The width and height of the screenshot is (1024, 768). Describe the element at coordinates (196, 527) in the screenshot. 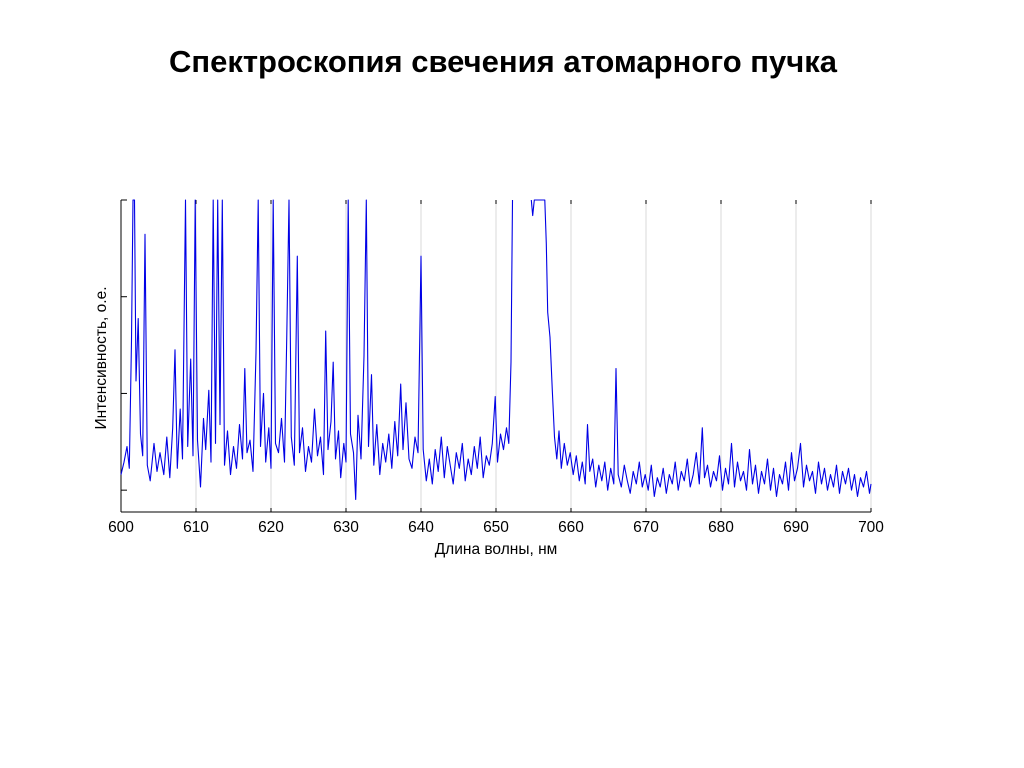

I see `x-tick-label: 610` at that location.